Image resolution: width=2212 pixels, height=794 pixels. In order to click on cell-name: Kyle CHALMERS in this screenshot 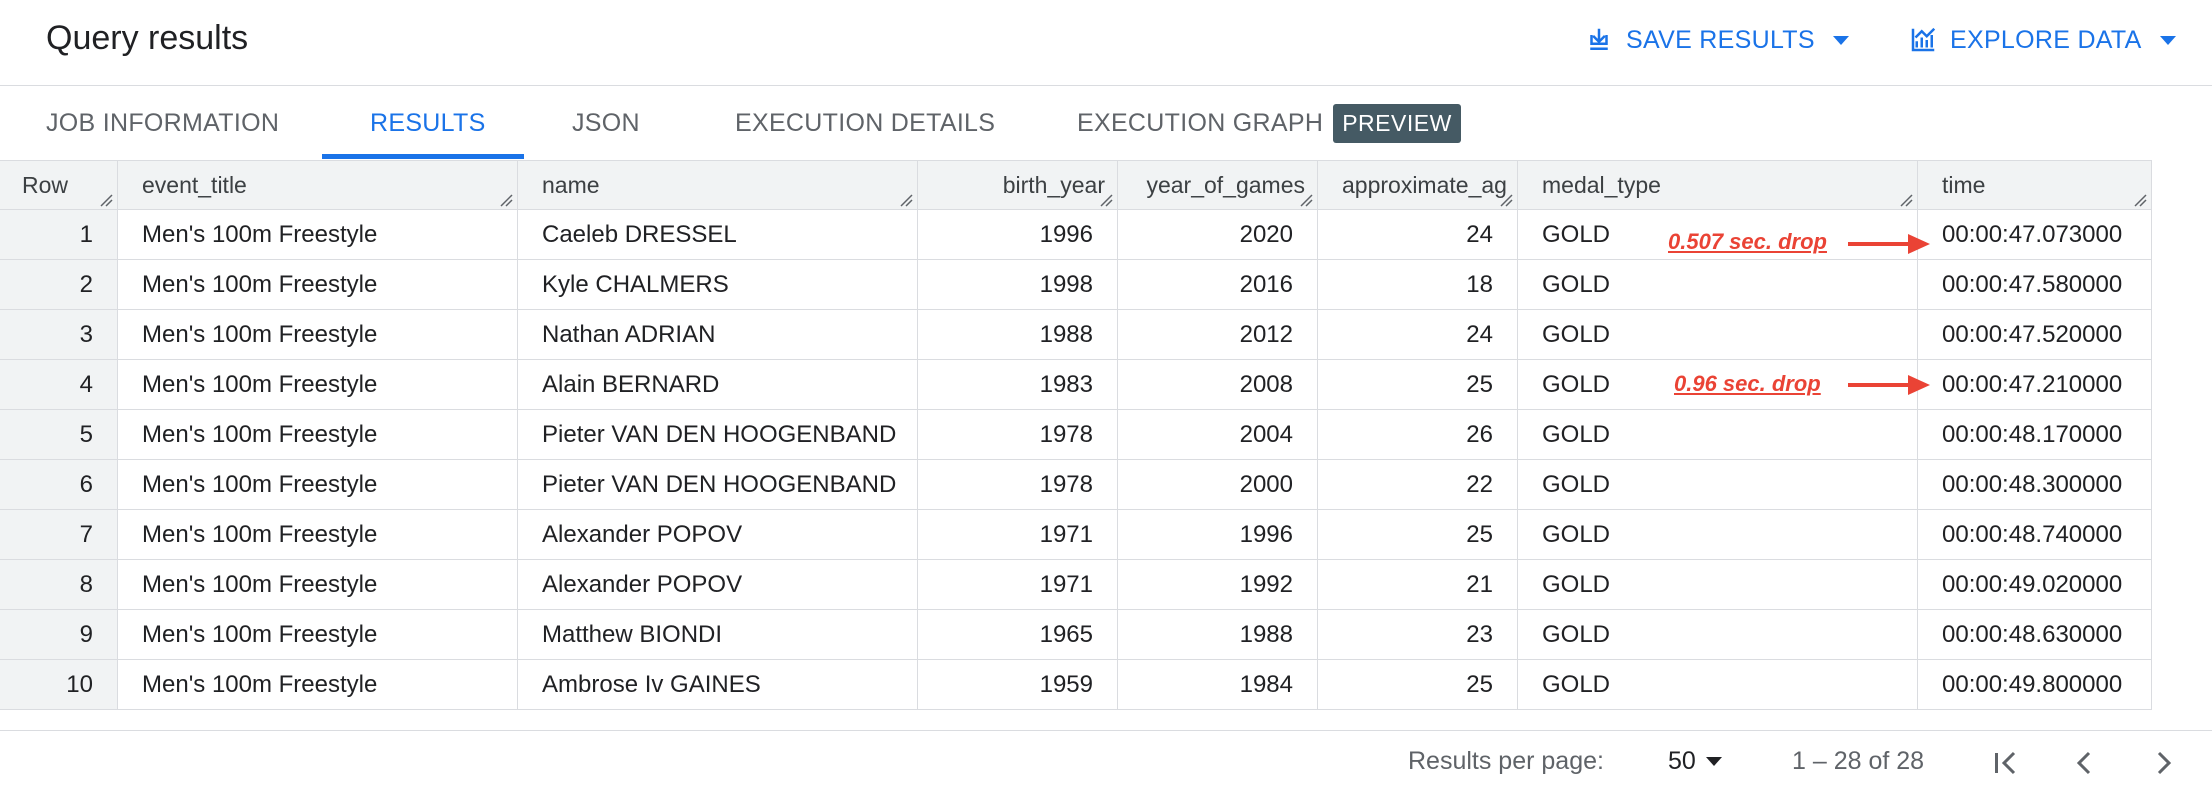, I will do `click(718, 284)`.